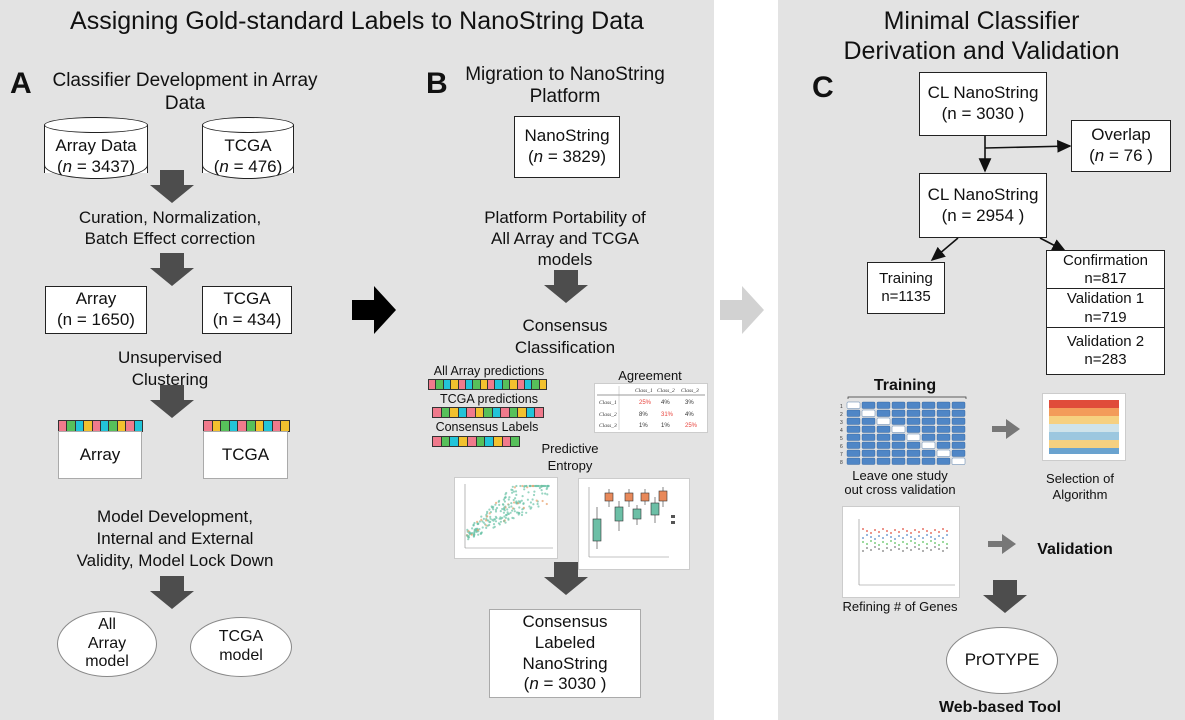 The image size is (1185, 720). Describe the element at coordinates (487, 427) in the screenshot. I see `consensus-labels-label: Consensus Labels` at that location.